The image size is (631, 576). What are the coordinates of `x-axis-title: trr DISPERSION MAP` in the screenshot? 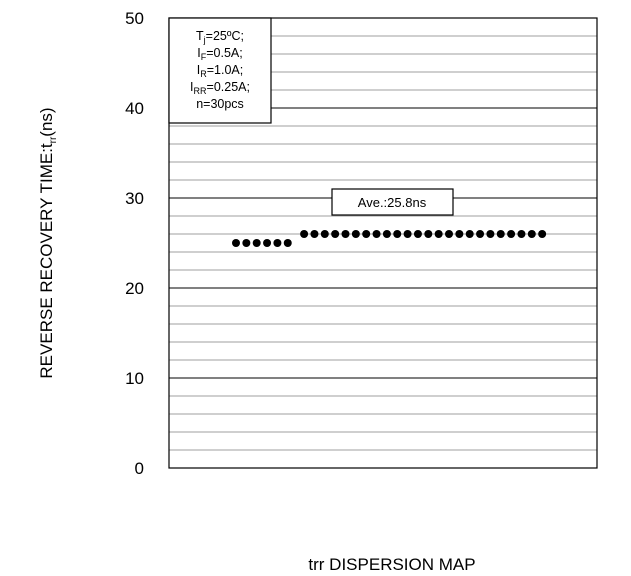 It's located at (391, 564).